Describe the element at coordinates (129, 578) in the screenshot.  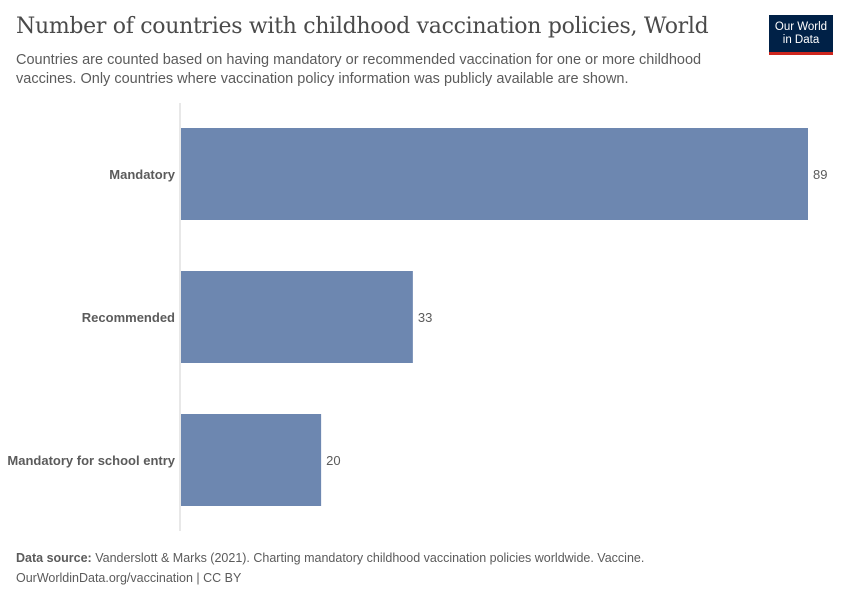
I see `url-license: OurWorldinData.org/vaccination | CC BY` at that location.